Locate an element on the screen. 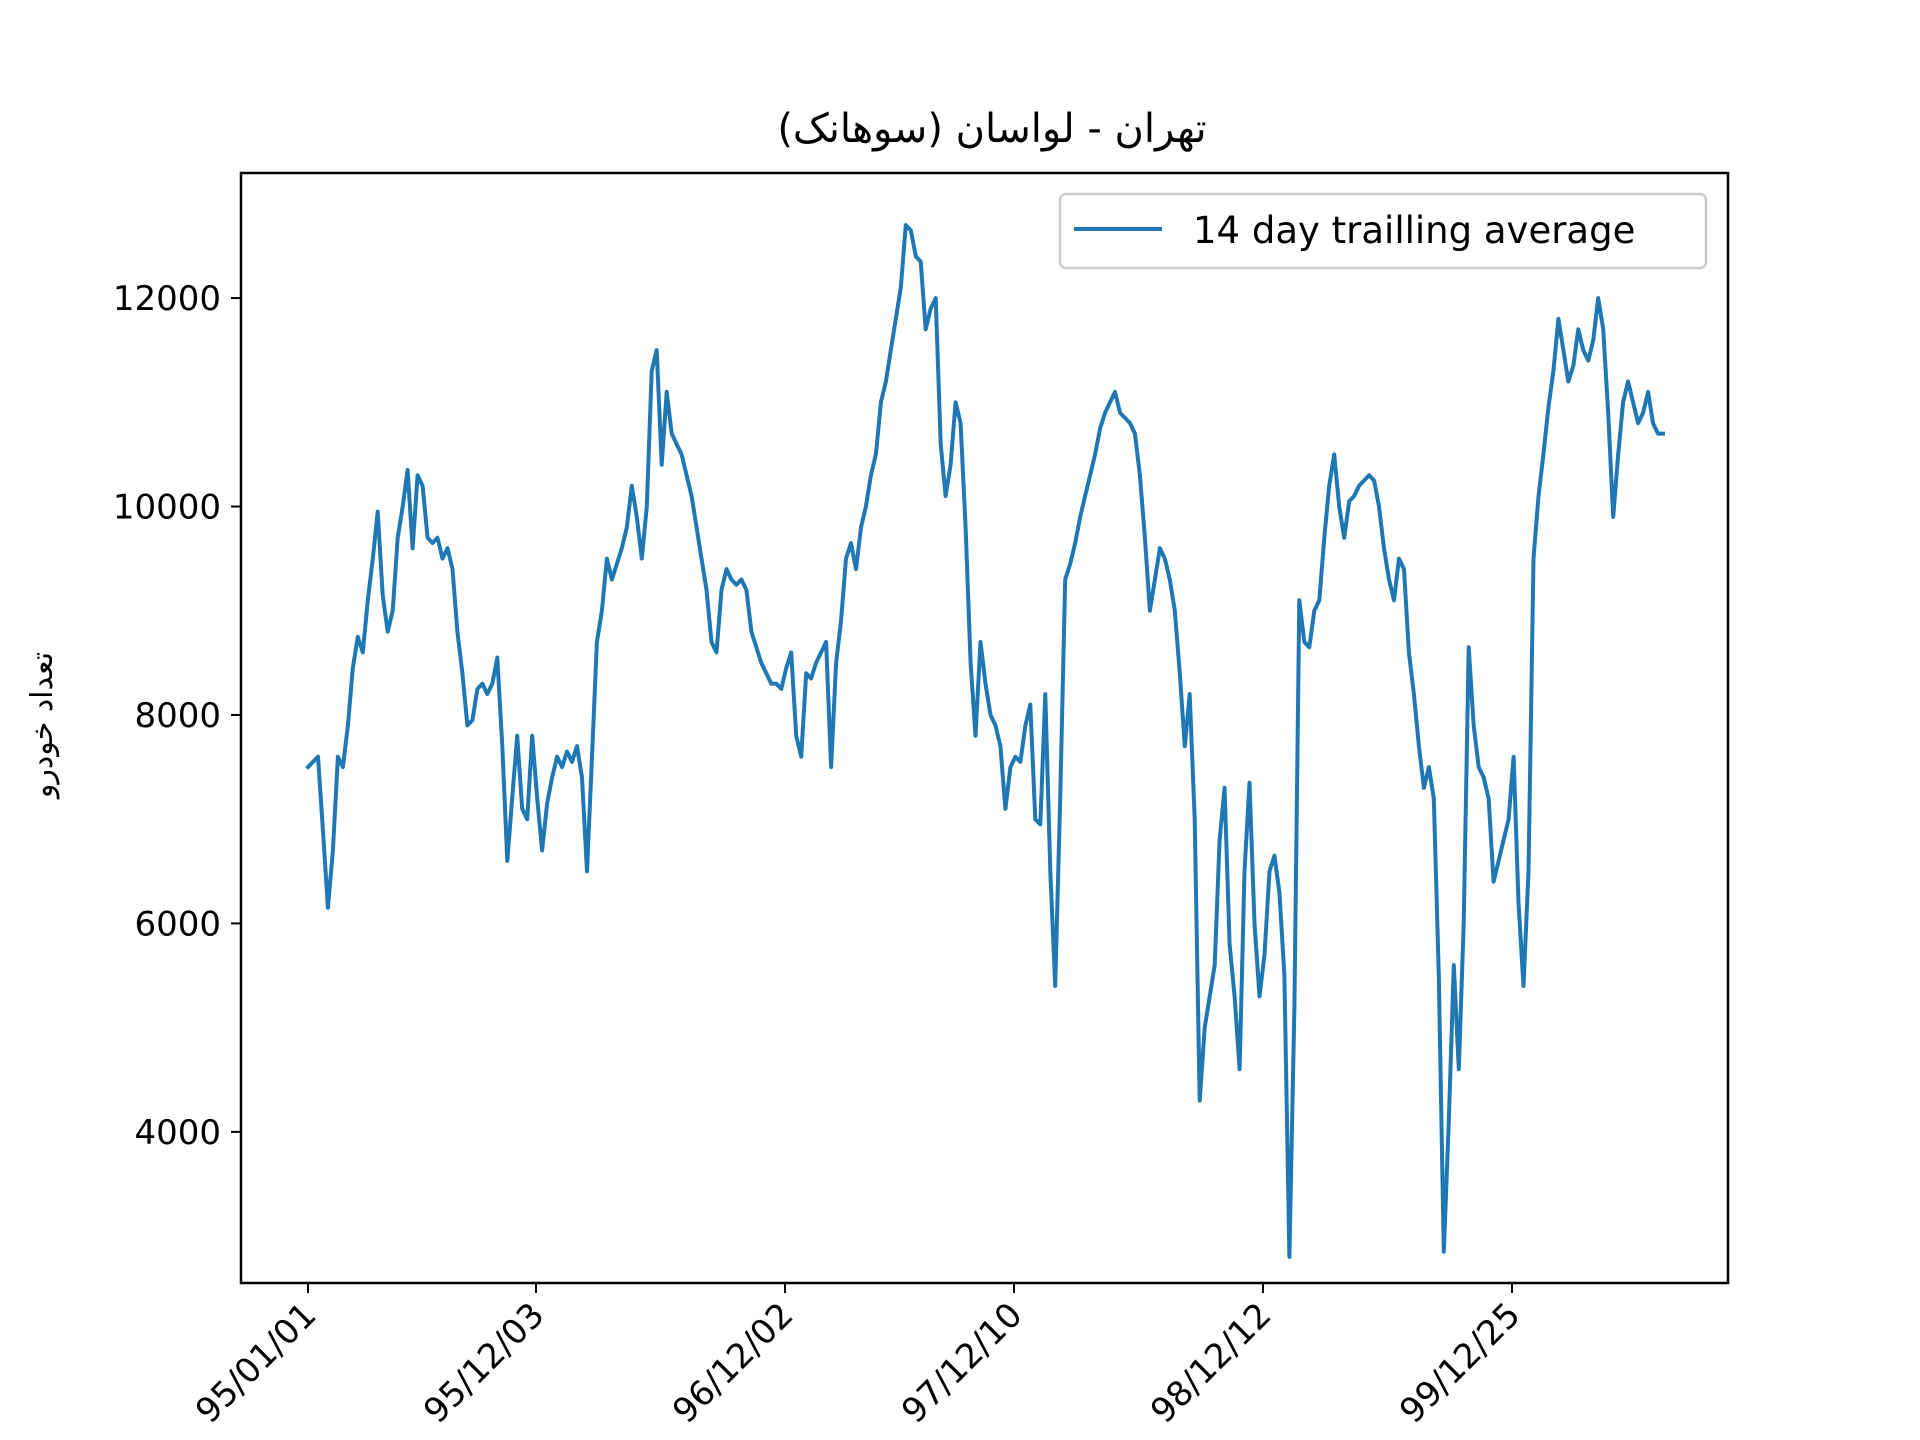 The width and height of the screenshot is (1920, 1440). y-tick-label: 6000 is located at coordinates (177, 924).